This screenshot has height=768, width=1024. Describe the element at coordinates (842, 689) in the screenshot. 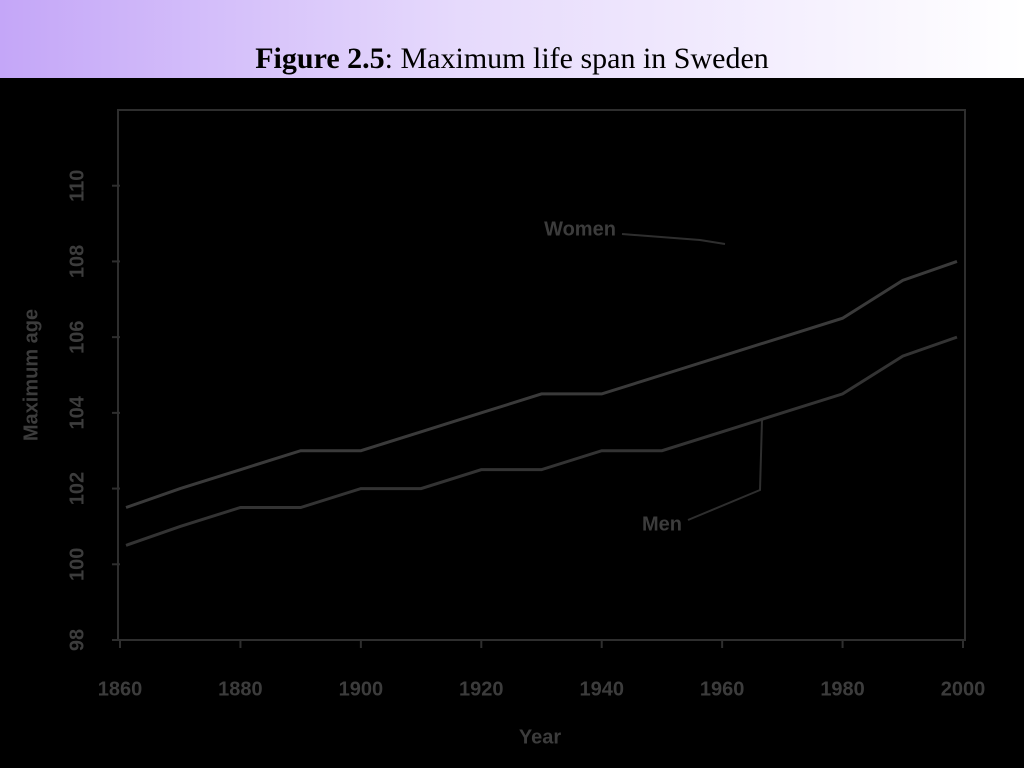

I see `x-tick-label: 1980` at that location.